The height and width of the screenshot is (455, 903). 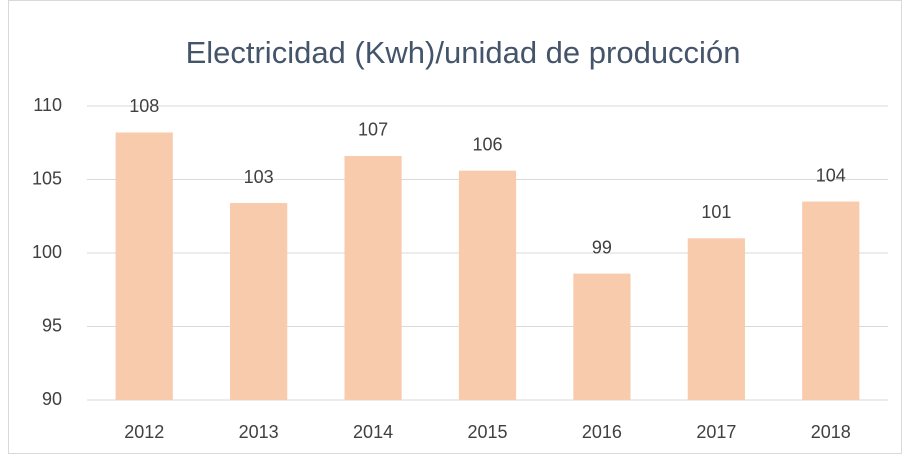 I want to click on data-label: 103, so click(x=259, y=177).